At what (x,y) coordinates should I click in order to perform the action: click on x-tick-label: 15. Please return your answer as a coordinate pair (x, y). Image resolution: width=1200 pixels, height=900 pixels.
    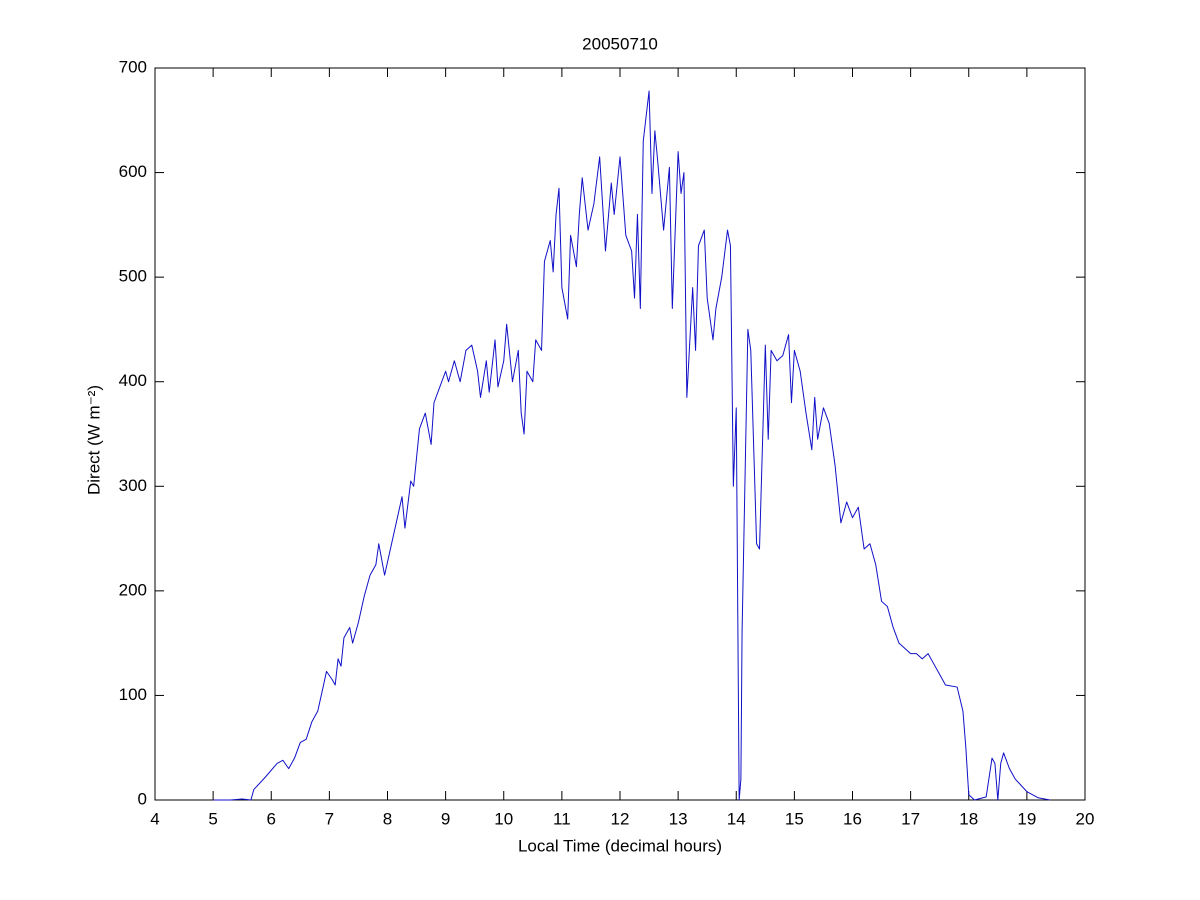
    Looking at the image, I should click on (794, 818).